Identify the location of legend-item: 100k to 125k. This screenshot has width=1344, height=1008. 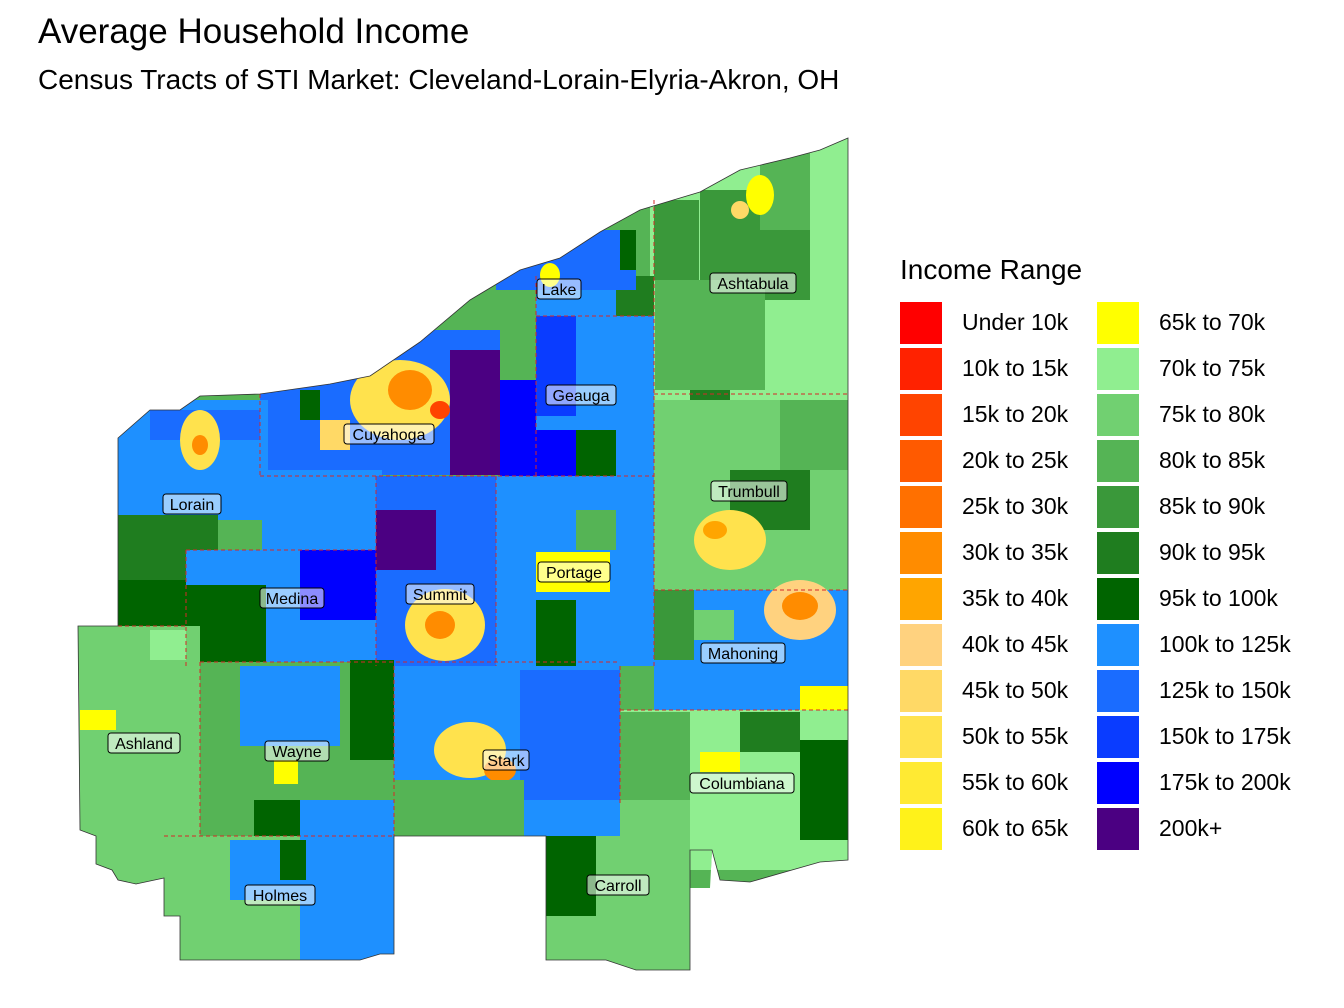
(1207, 645).